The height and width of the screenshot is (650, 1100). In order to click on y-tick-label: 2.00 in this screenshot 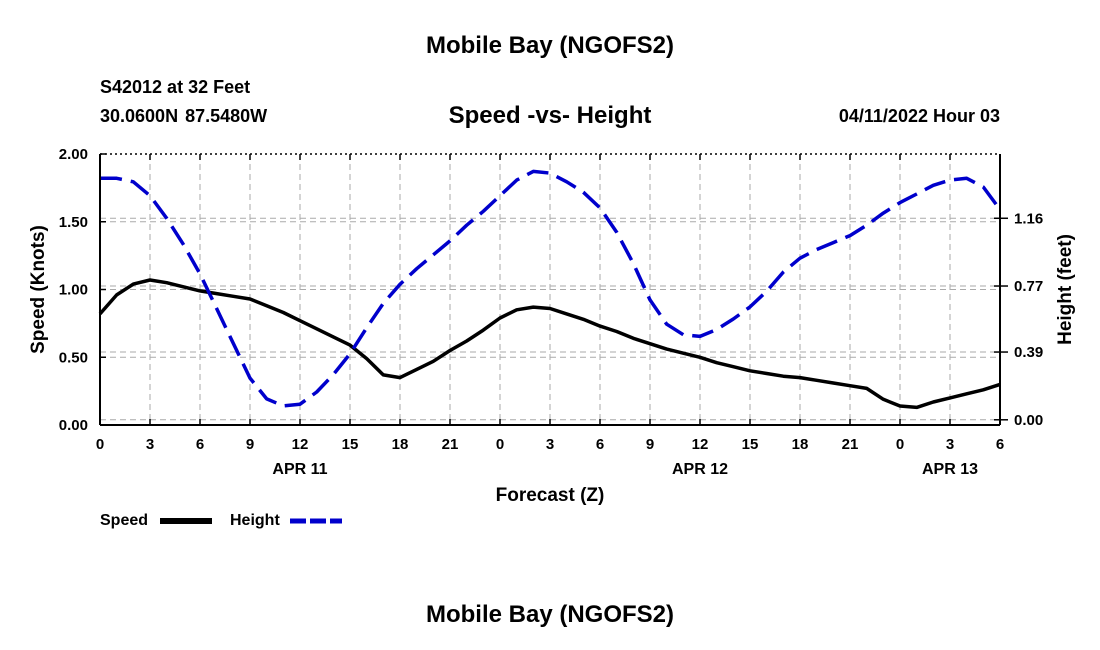, I will do `click(73, 154)`.